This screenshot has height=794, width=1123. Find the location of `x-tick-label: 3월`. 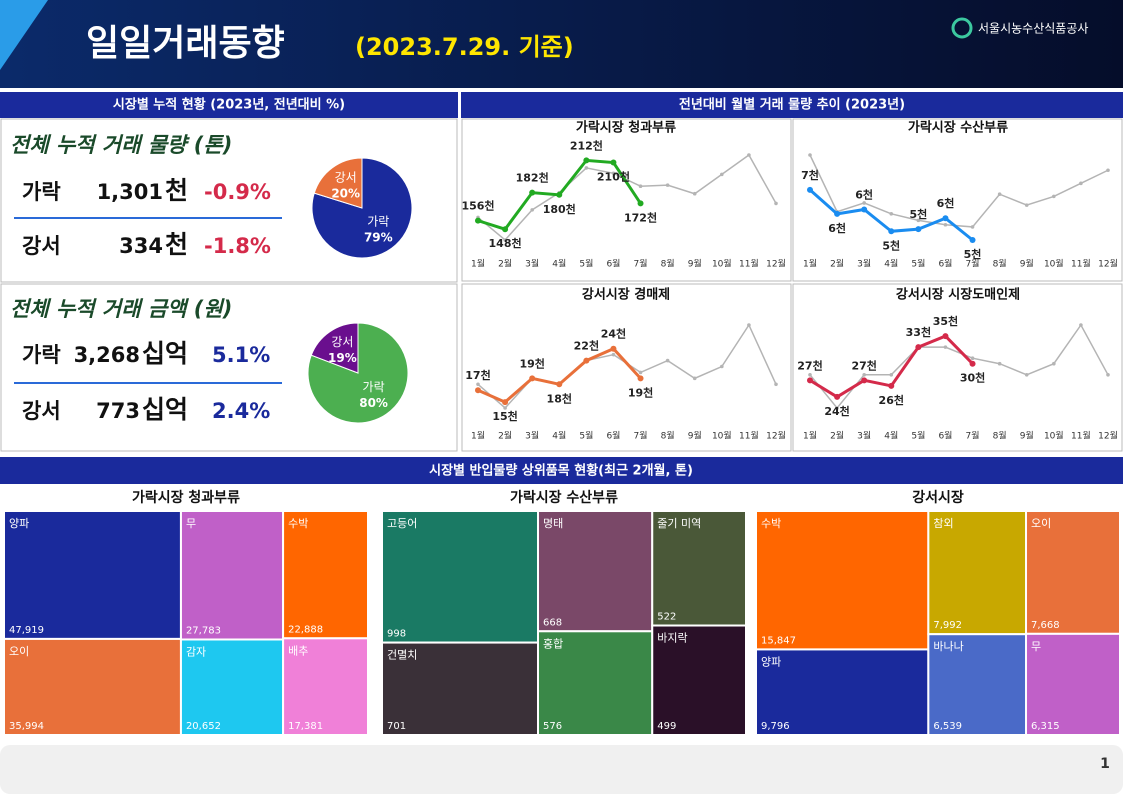

x-tick-label: 3월 is located at coordinates (864, 264).